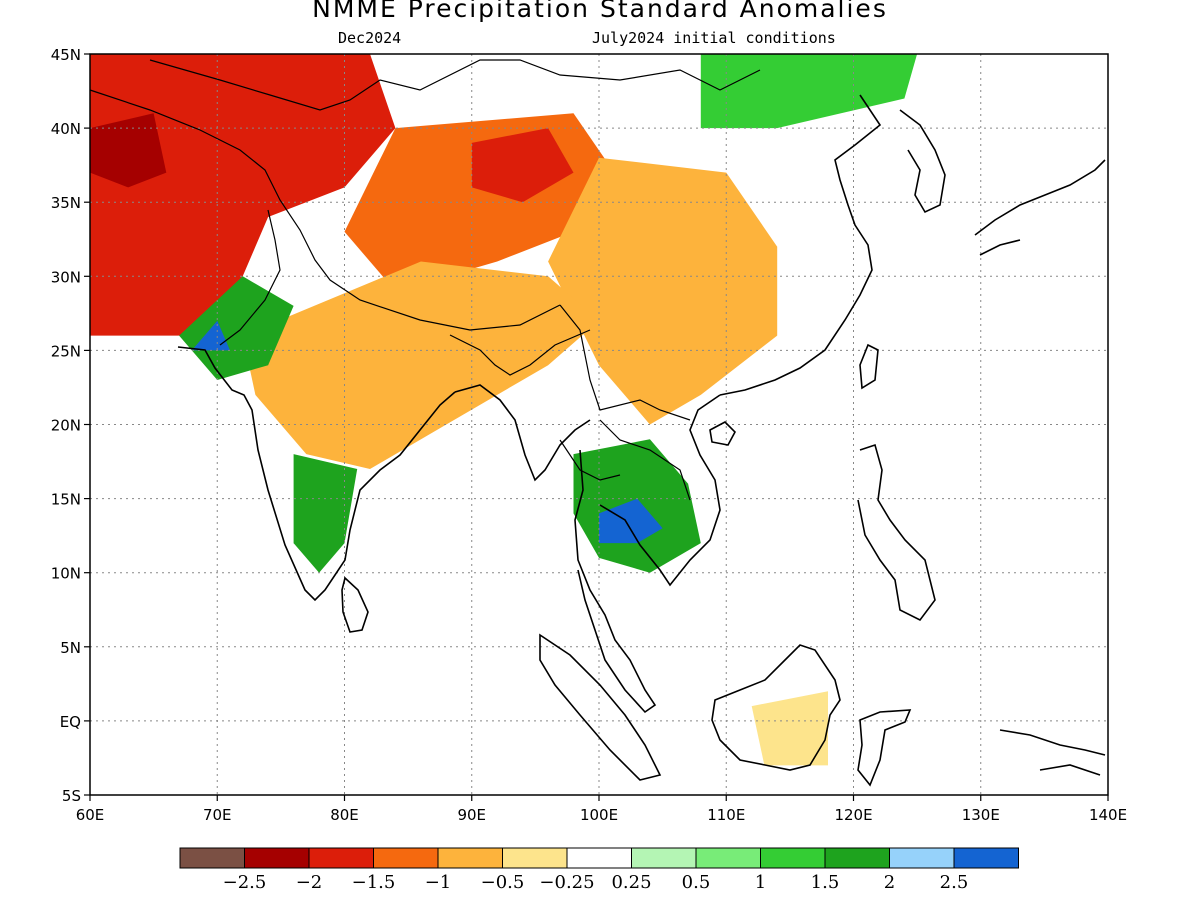 This screenshot has height=900, width=1200. I want to click on y-tick-label: 10N, so click(66, 574).